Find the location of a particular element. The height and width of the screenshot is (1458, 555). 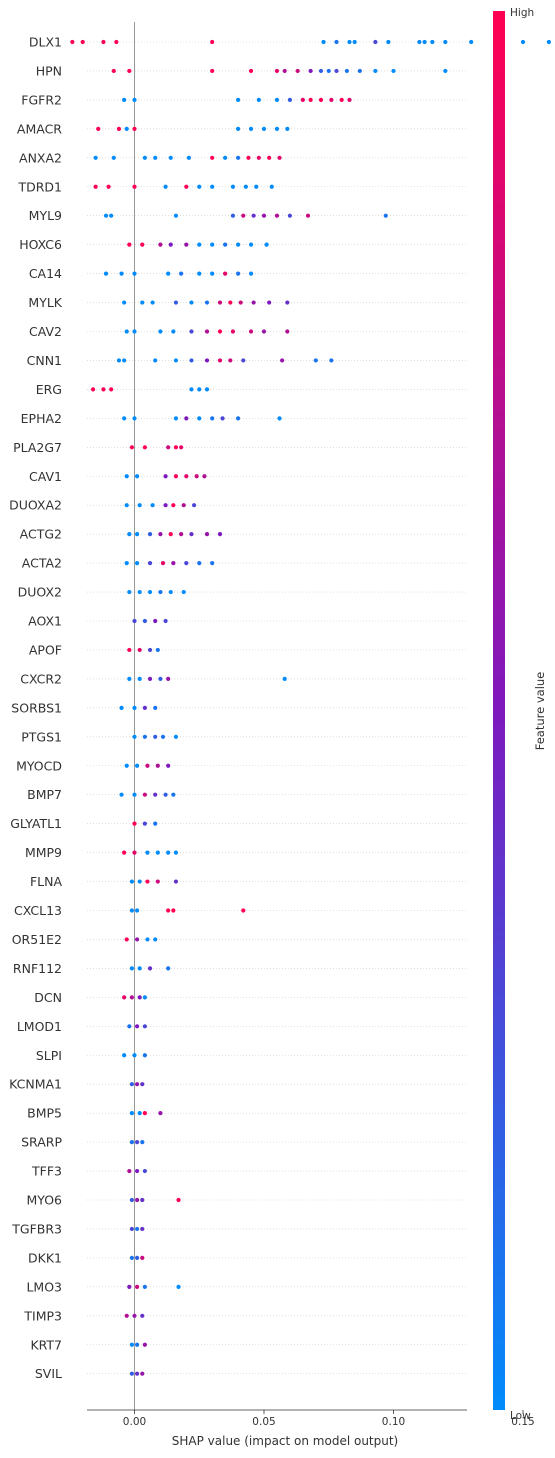

feature-label: LMOD1 is located at coordinates (39, 1026).